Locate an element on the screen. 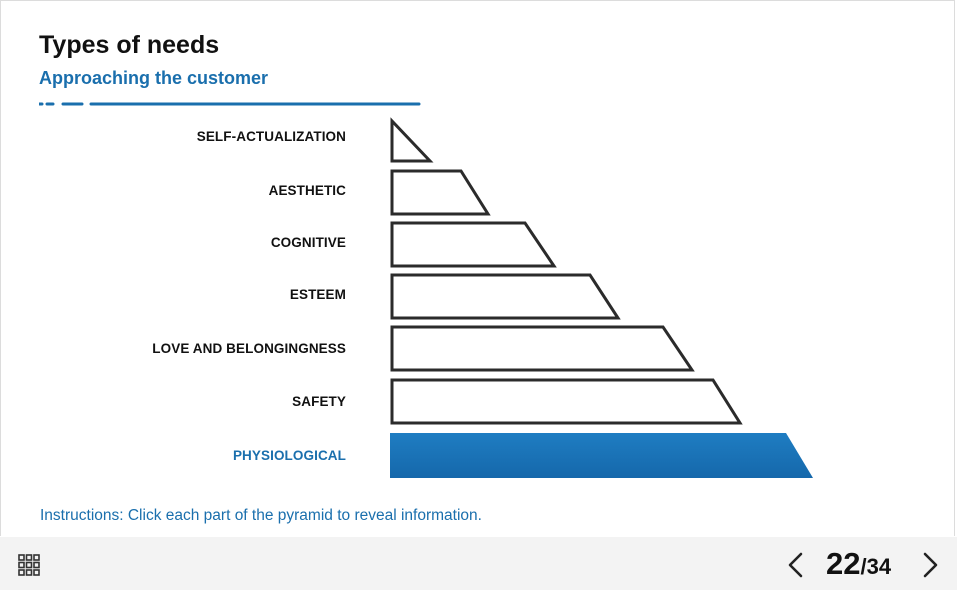 This screenshot has height=590, width=957. pyramid-level-safety is located at coordinates (566, 401).